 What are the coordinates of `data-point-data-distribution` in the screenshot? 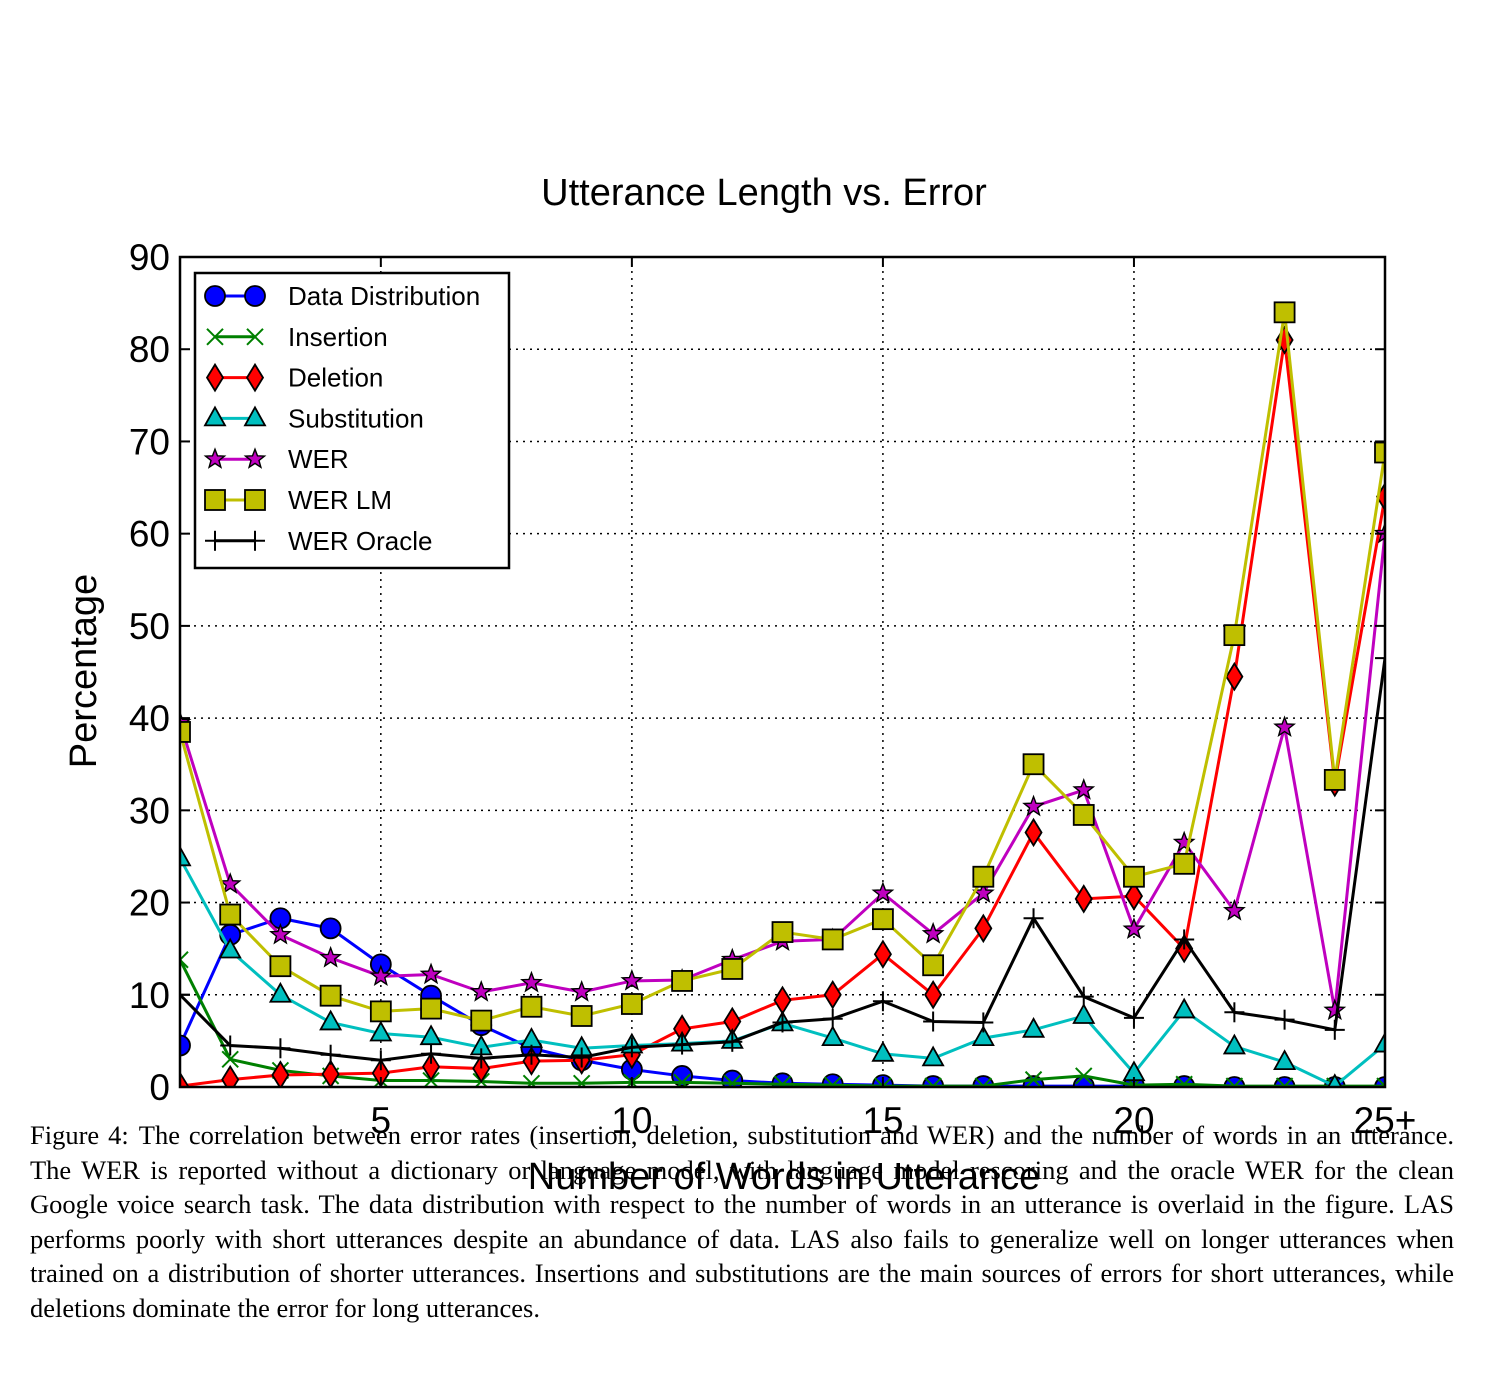 It's located at (330, 928).